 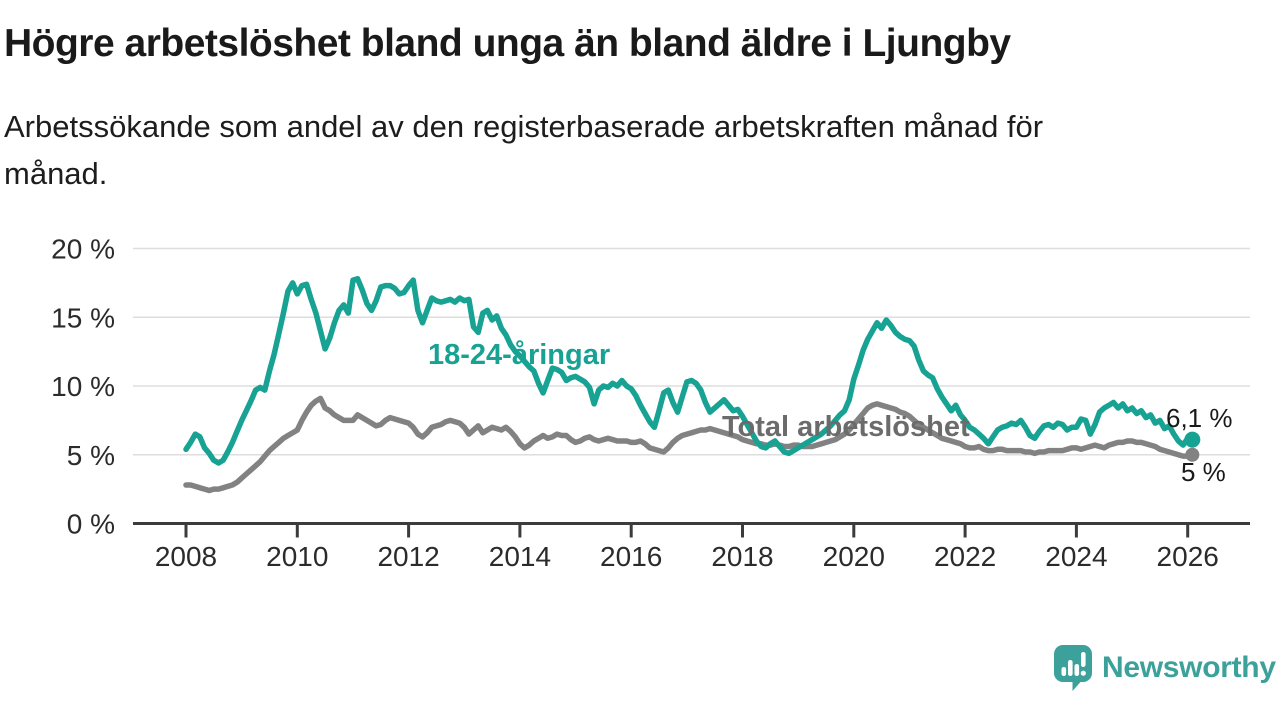 I want to click on y-tick-label: 10 %, so click(x=83, y=386).